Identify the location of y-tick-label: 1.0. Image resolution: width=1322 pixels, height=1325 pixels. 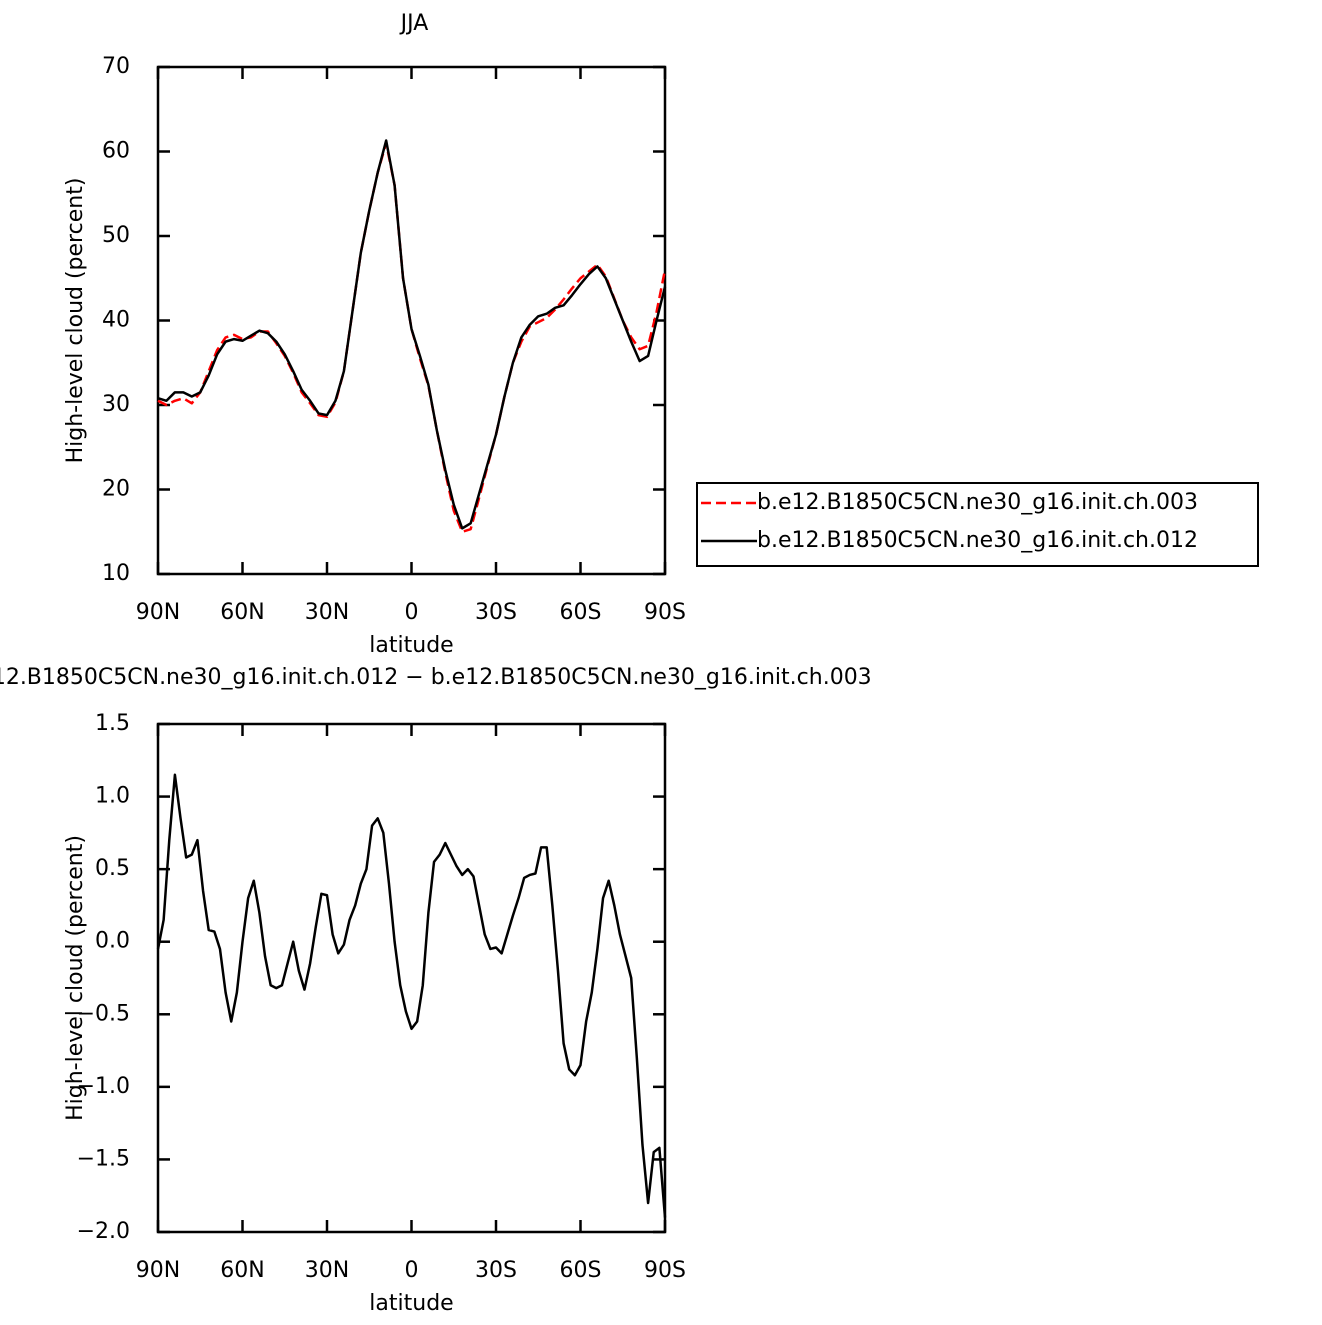
(112, 796).